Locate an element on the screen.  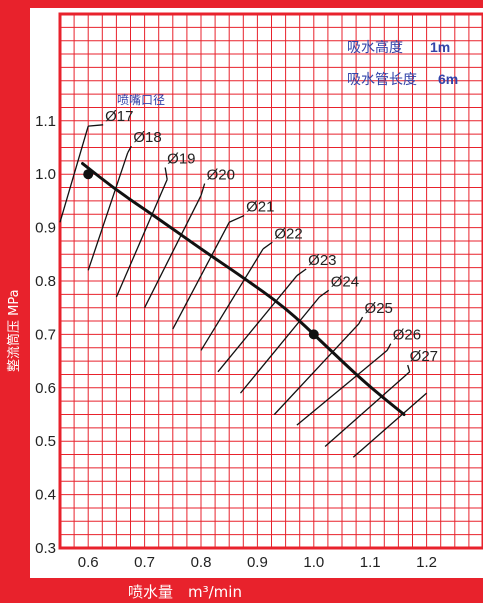
nozzle-label: Ø27 is located at coordinates (424, 356).